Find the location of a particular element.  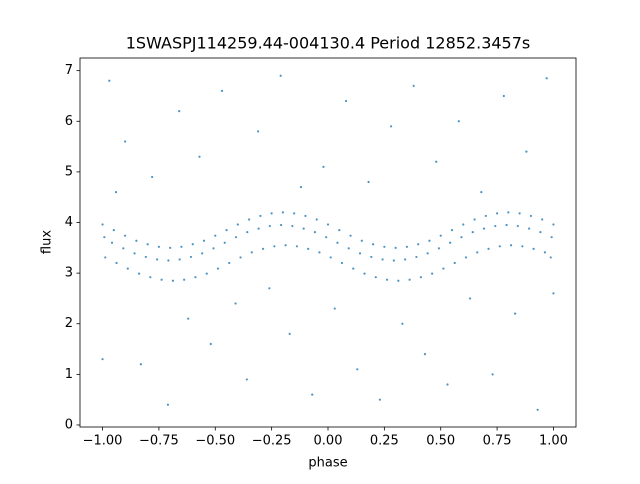

y-tick-label: 7 is located at coordinates (69, 70).